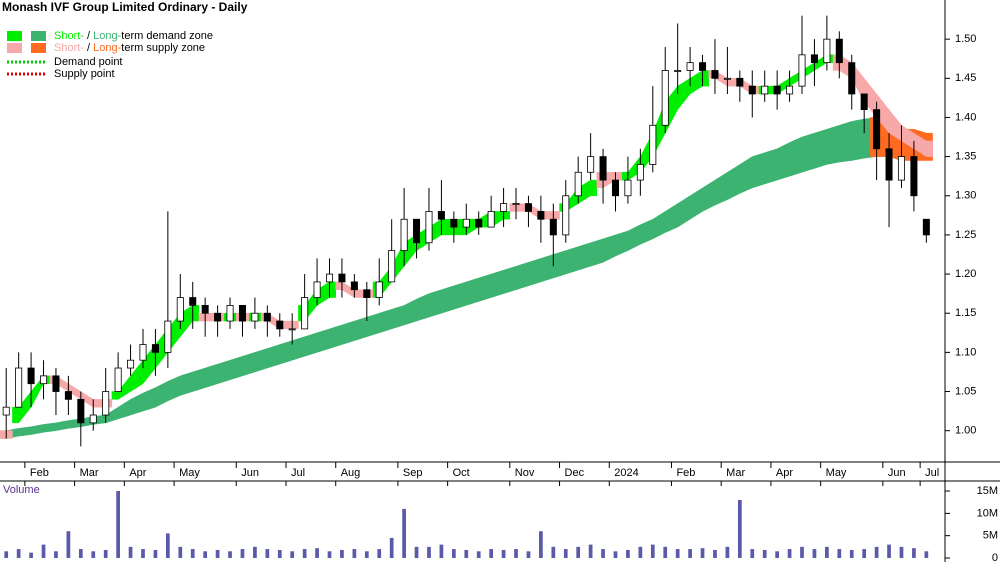 The width and height of the screenshot is (1000, 562). What do you see at coordinates (107, 48) in the screenshot?
I see `legend-label-part: Long-` at bounding box center [107, 48].